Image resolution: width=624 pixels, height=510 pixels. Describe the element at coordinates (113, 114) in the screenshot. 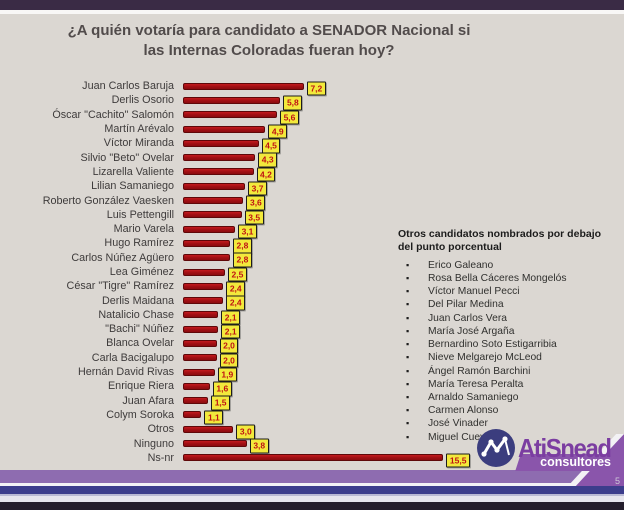

I see `candidate-label: Óscar "Cachito" Salomón` at that location.